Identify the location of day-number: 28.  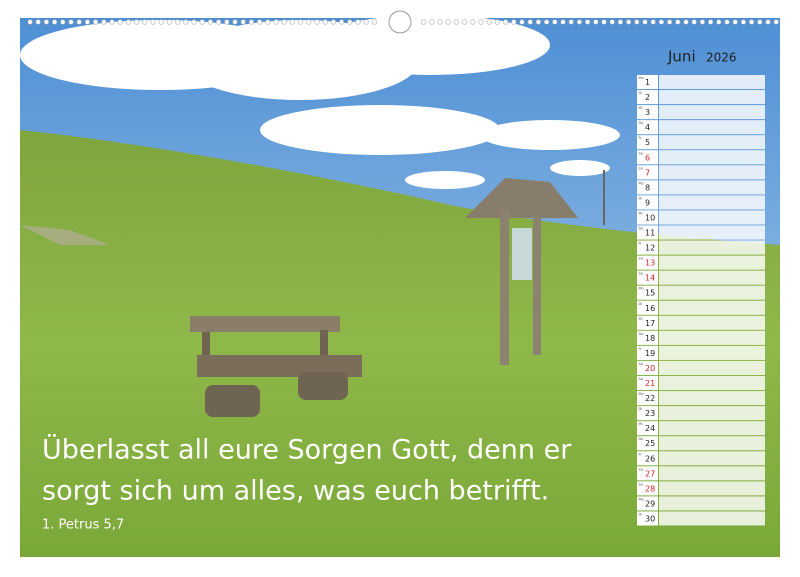
(650, 488).